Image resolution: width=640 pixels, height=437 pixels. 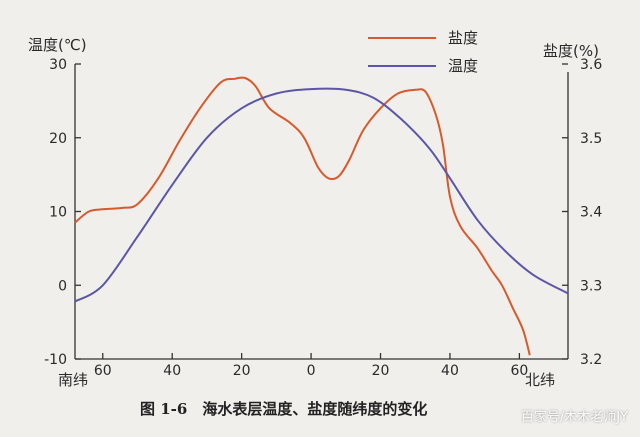 I want to click on y-right-tick-label: 3.5, so click(x=591, y=139).